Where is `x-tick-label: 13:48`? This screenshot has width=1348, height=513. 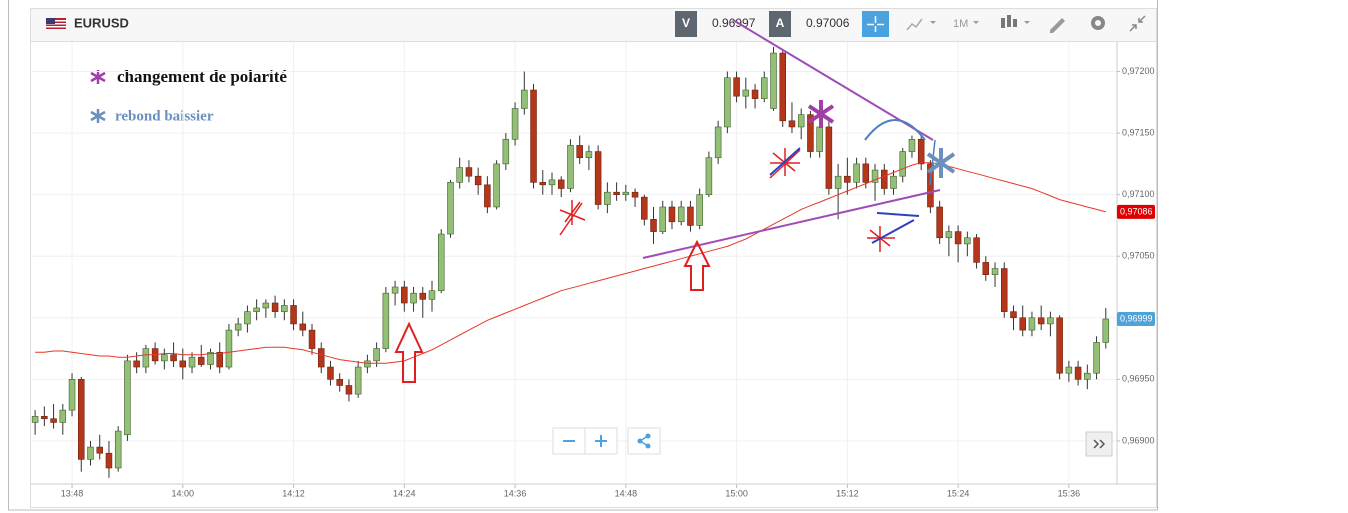
x-tick-label: 13:48 is located at coordinates (72, 493).